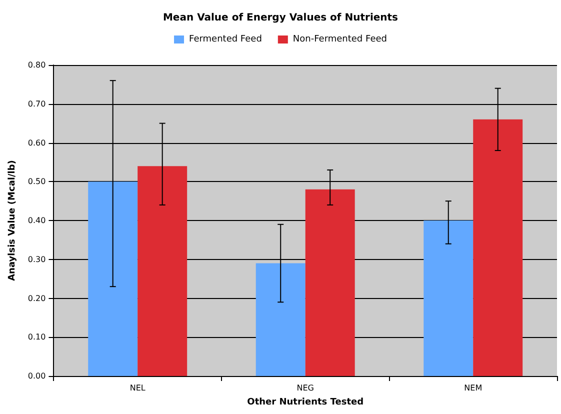 Image resolution: width=561 pixels, height=414 pixels. What do you see at coordinates (37, 143) in the screenshot?
I see `y-tick-label: 0.60` at bounding box center [37, 143].